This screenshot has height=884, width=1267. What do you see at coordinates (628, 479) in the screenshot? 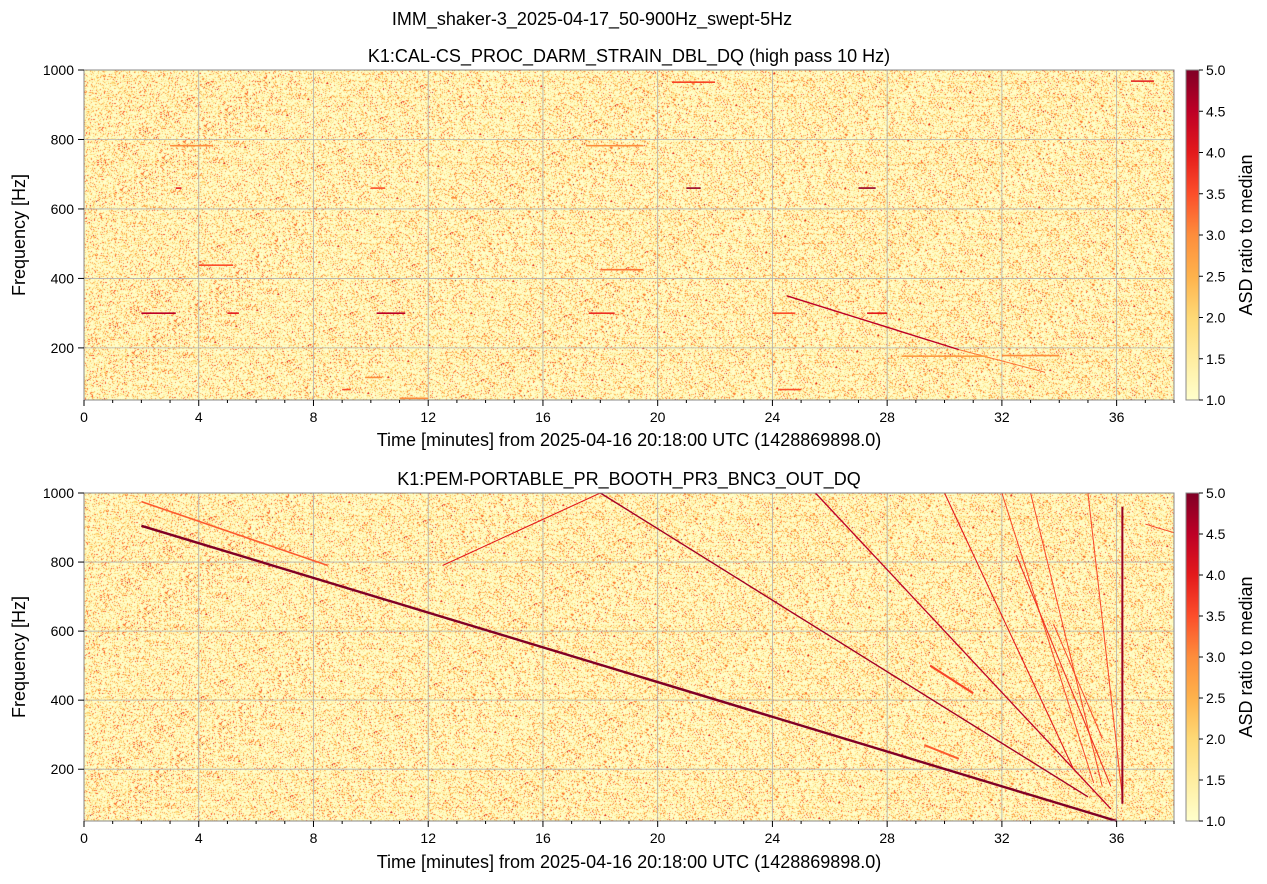
I see `panel-title: K1:PEM-PORTABLE_PR_BOOTH_PR3_BNC3_OUT_DQ` at bounding box center [628, 479].